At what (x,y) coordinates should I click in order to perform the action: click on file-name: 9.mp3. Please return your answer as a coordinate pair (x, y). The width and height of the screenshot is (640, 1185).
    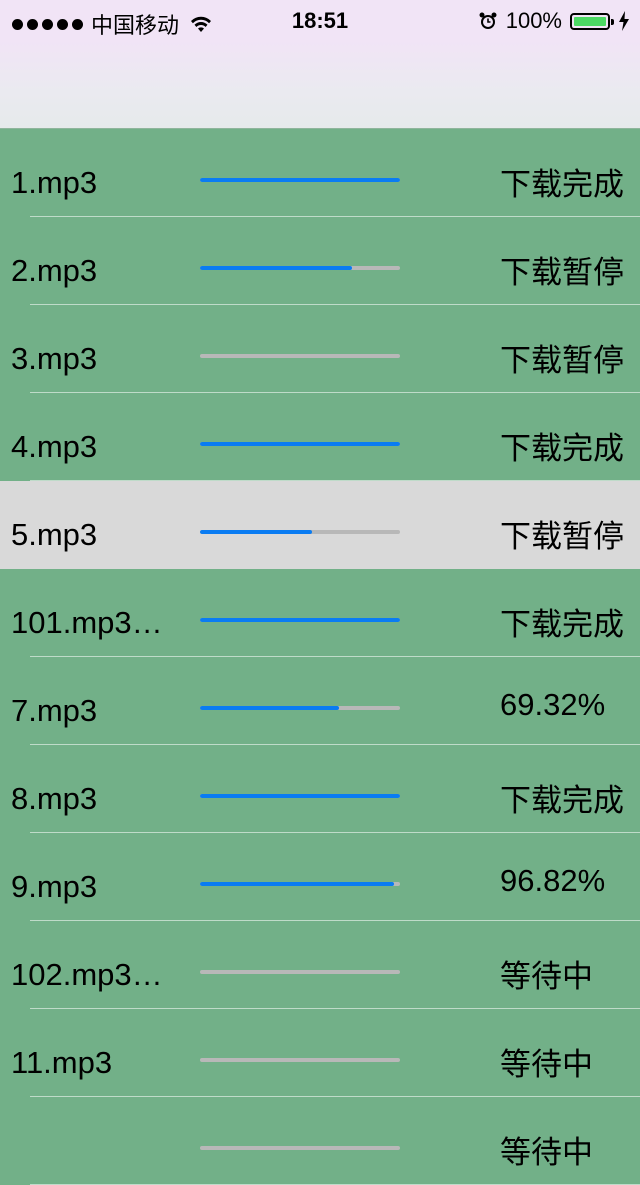
    Looking at the image, I should click on (54, 886).